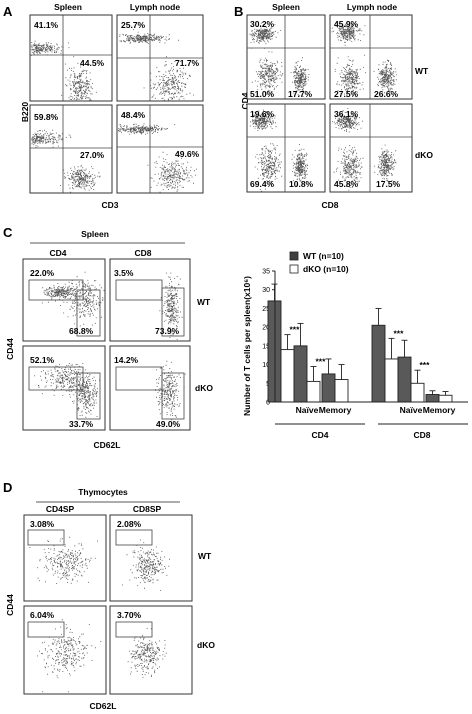  Describe the element at coordinates (294, 269) in the screenshot. I see `legend-swatch-dko` at that location.